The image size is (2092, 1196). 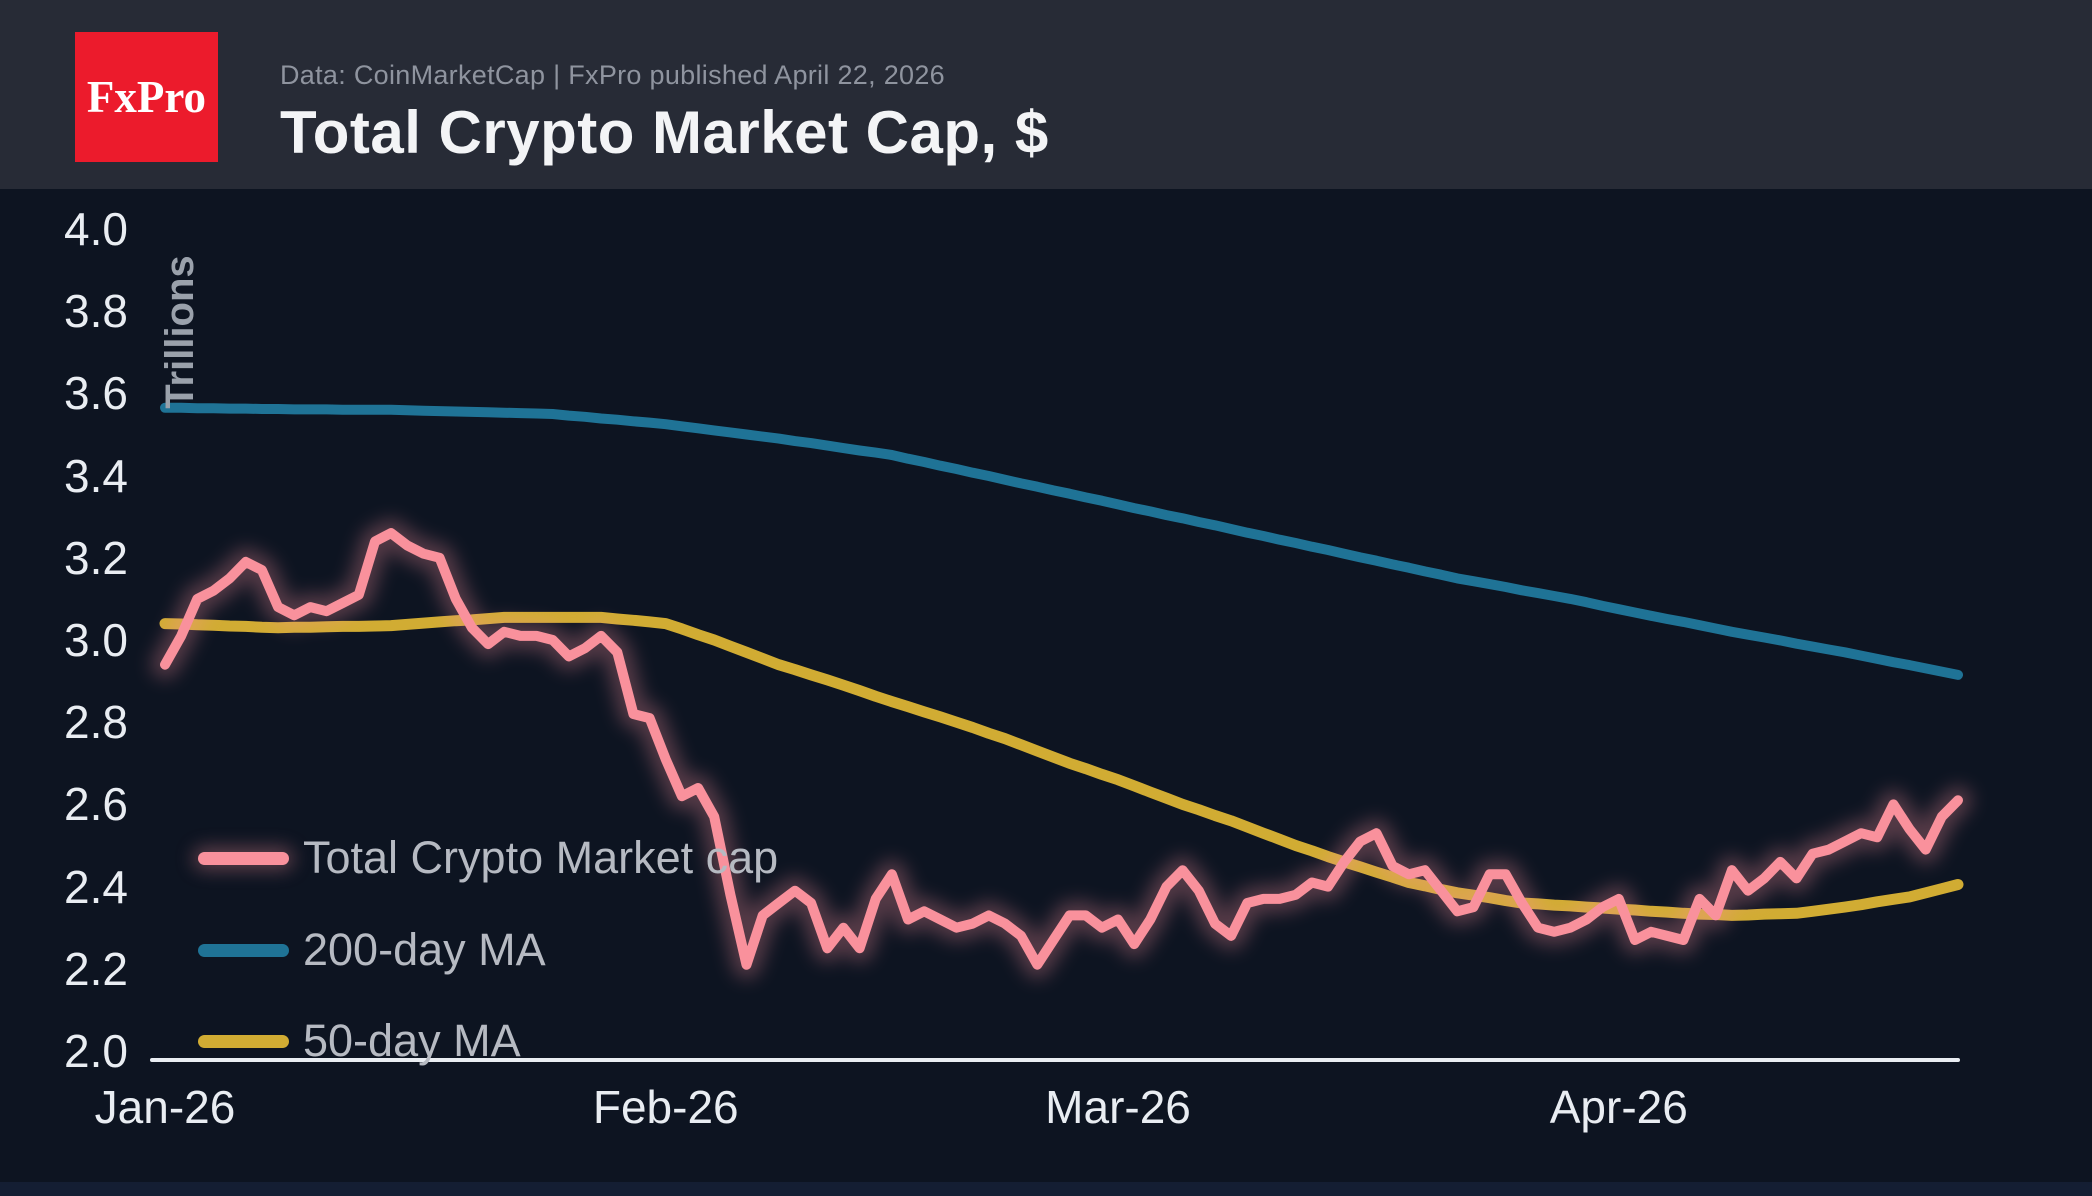 I want to click on fxpro-logo-text: FxPro, so click(x=146, y=97).